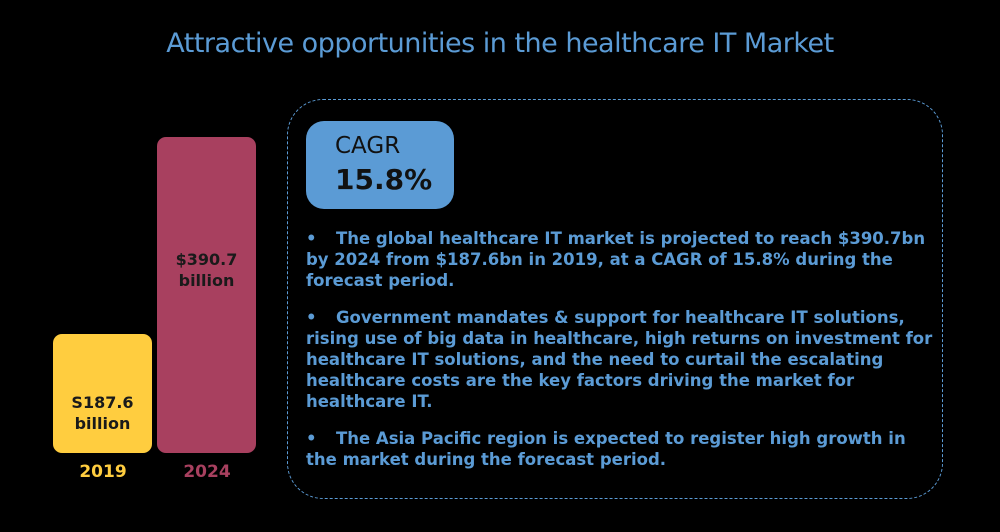 The image size is (1000, 532). I want to click on data-label-value: $390.7, so click(206, 260).